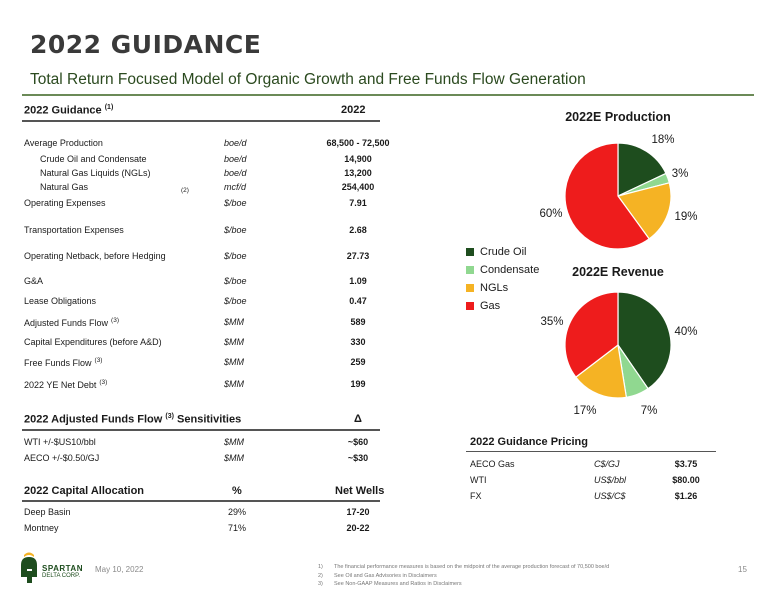 The width and height of the screenshot is (776, 600). I want to click on guidance-row-value: 27.73, so click(358, 256).